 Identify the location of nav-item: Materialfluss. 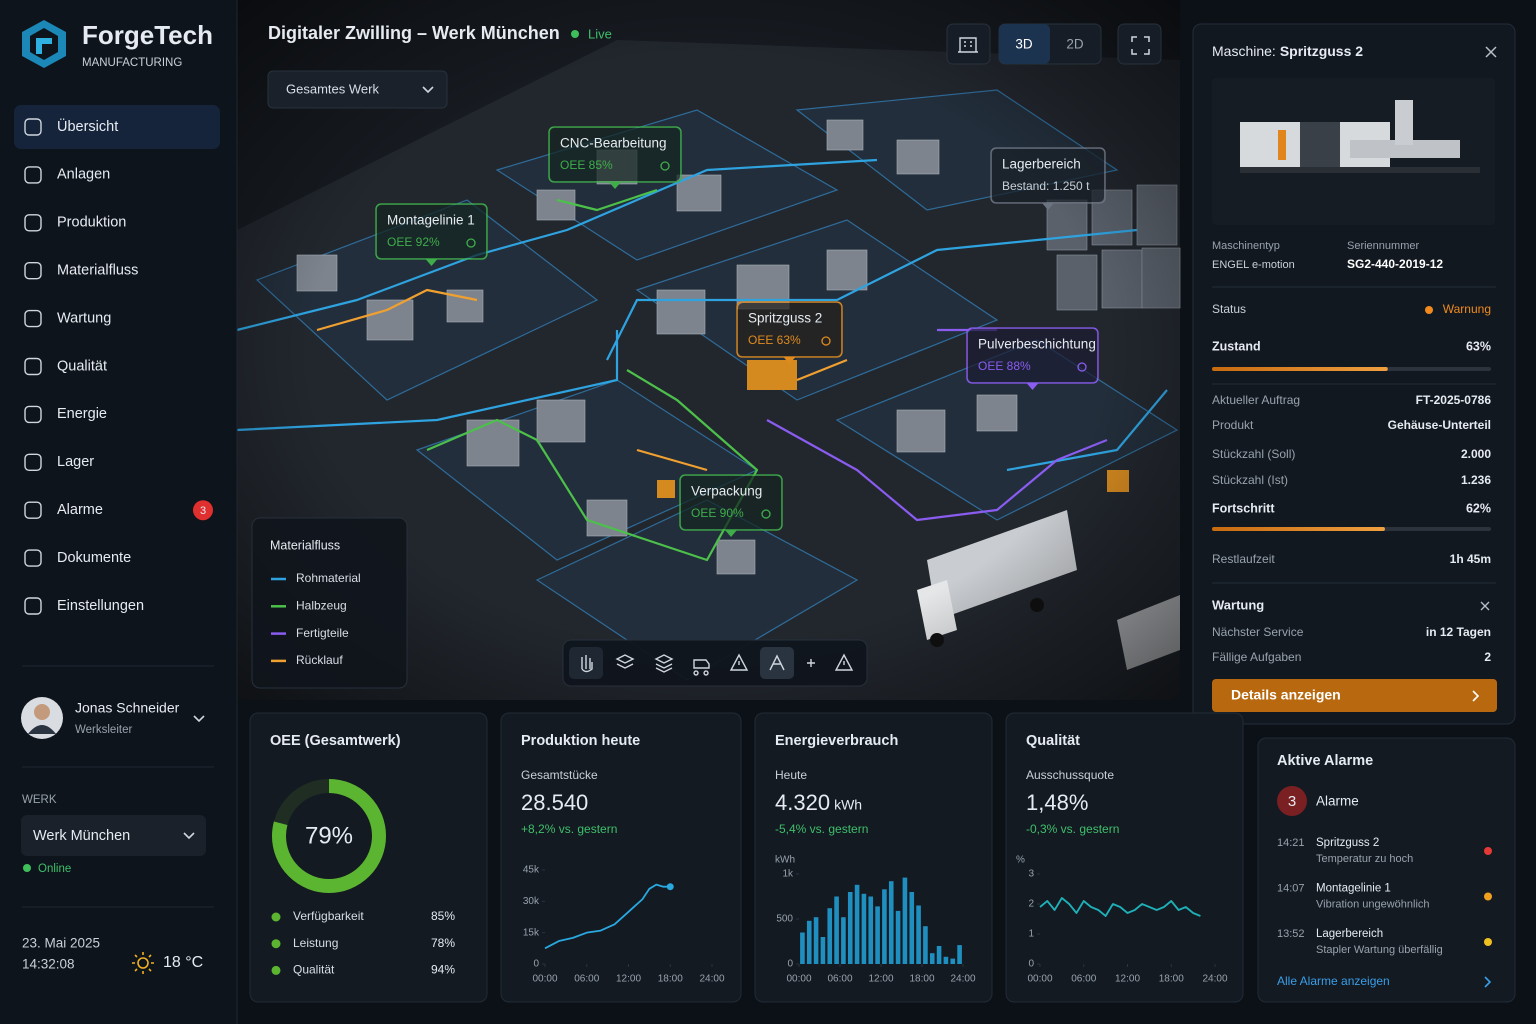
(97, 271).